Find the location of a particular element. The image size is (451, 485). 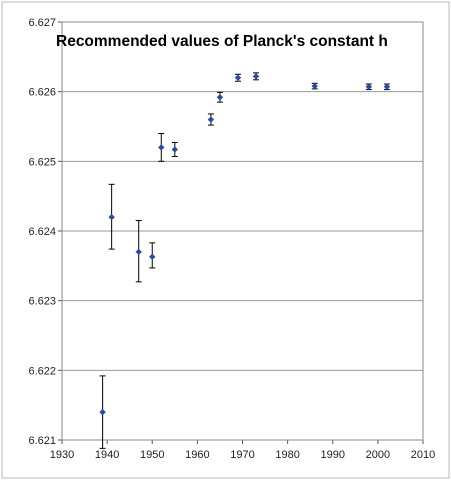

y-tick-label-0: 6.621 is located at coordinates (42, 441).